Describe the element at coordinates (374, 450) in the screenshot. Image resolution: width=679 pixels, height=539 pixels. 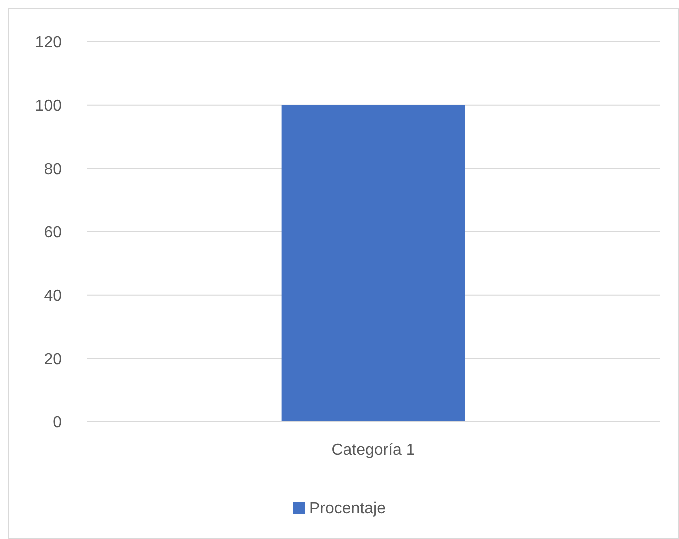
I see `x-tick-label: Categoría 1` at that location.